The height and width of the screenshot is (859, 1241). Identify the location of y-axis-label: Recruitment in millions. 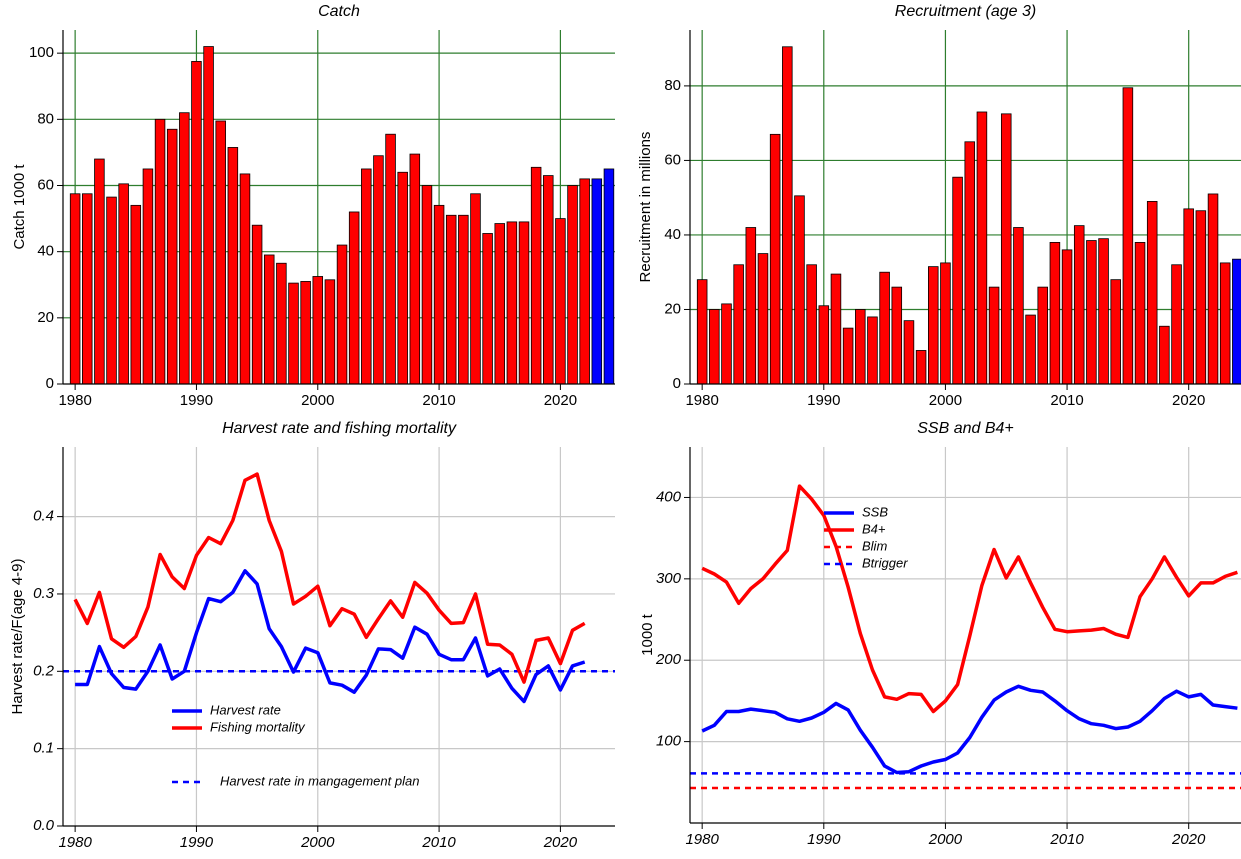
(645, 207).